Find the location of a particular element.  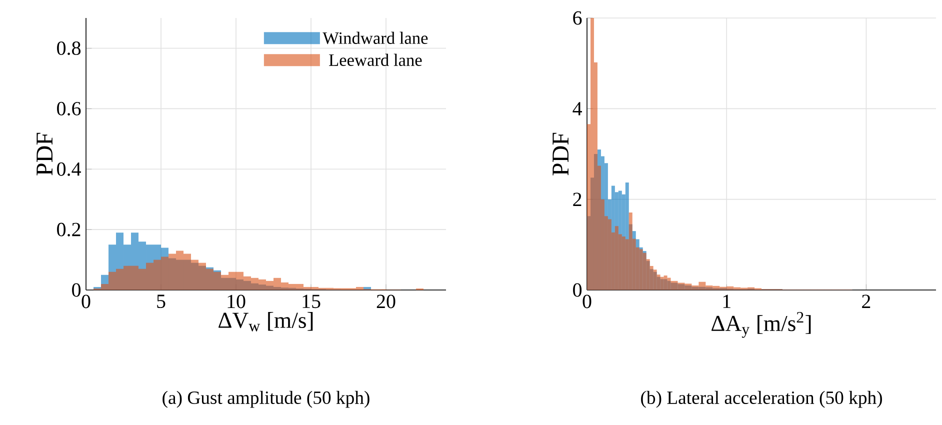

text: (b) Lateral acceleration (50 kph) is located at coordinates (761, 399).